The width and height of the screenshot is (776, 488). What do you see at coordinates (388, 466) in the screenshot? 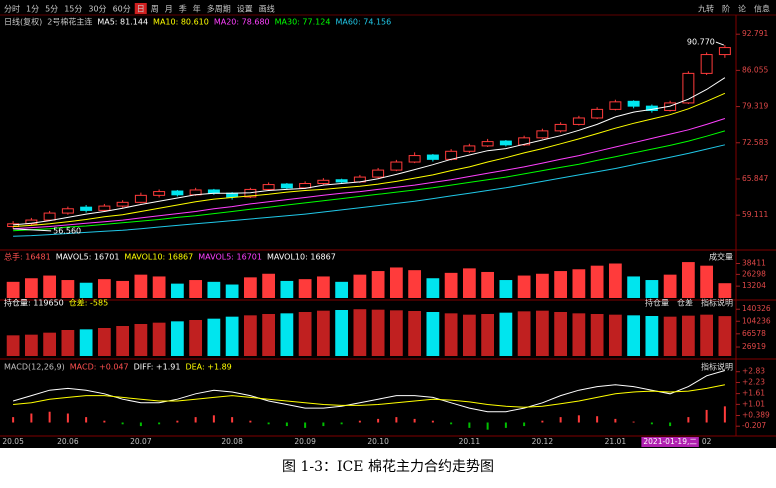
I see `caption: 图 1-3：ICE 棉花主力合约走势图` at bounding box center [388, 466].